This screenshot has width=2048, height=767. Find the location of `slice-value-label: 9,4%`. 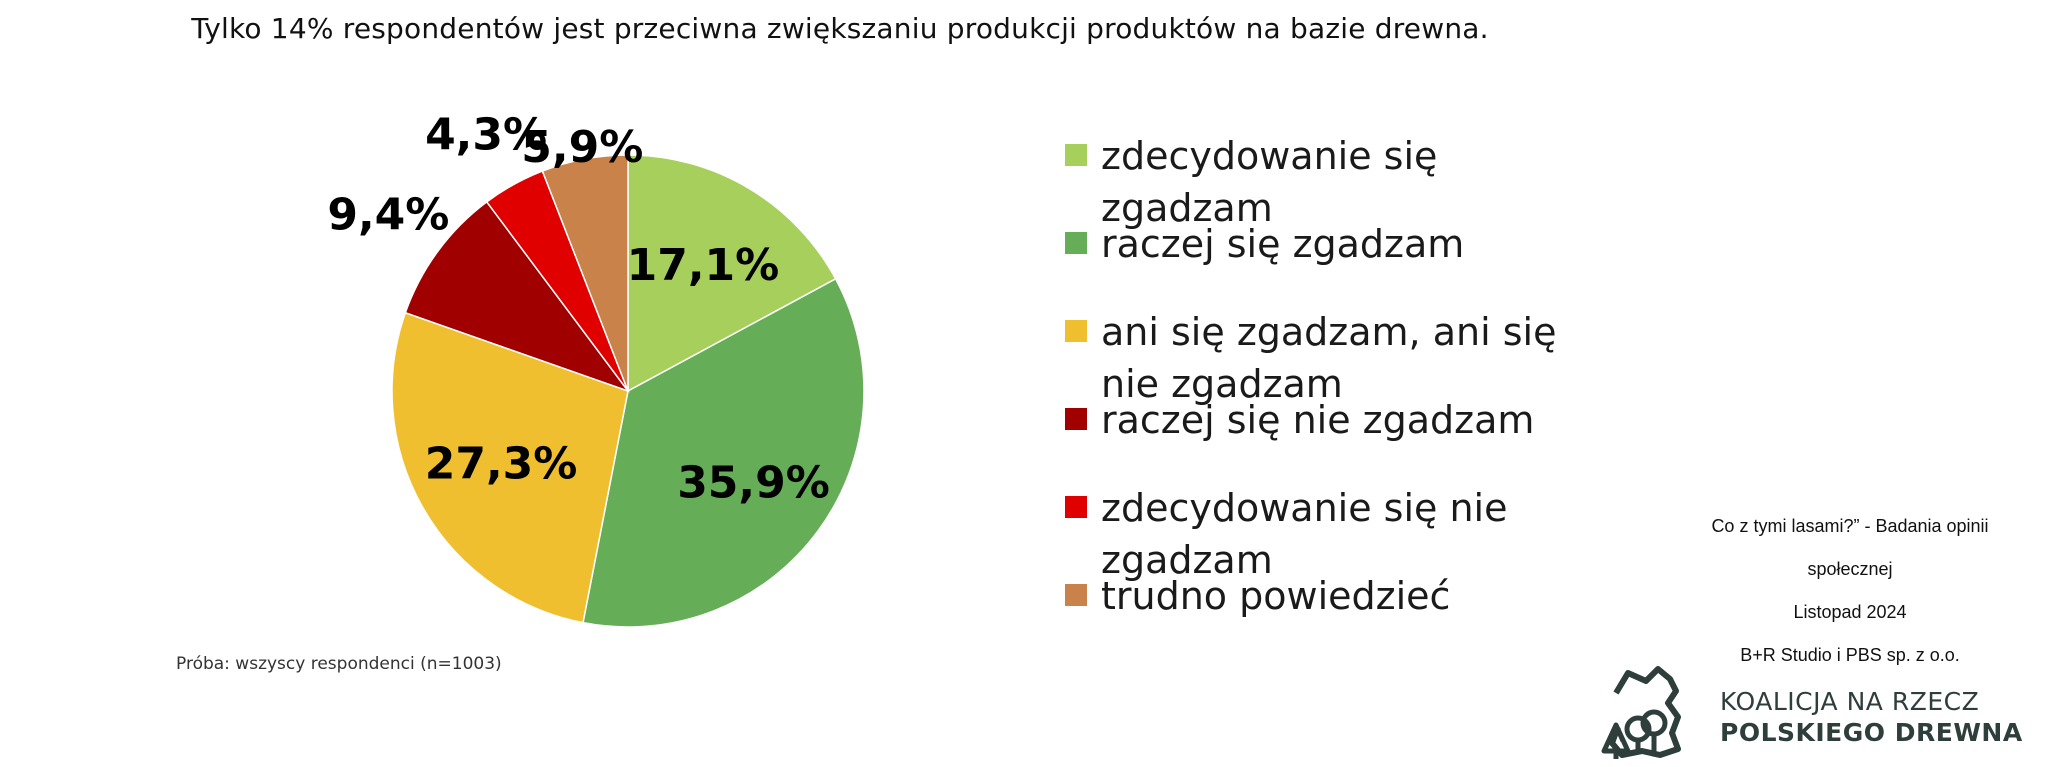

slice-value-label: 9,4% is located at coordinates (388, 214).